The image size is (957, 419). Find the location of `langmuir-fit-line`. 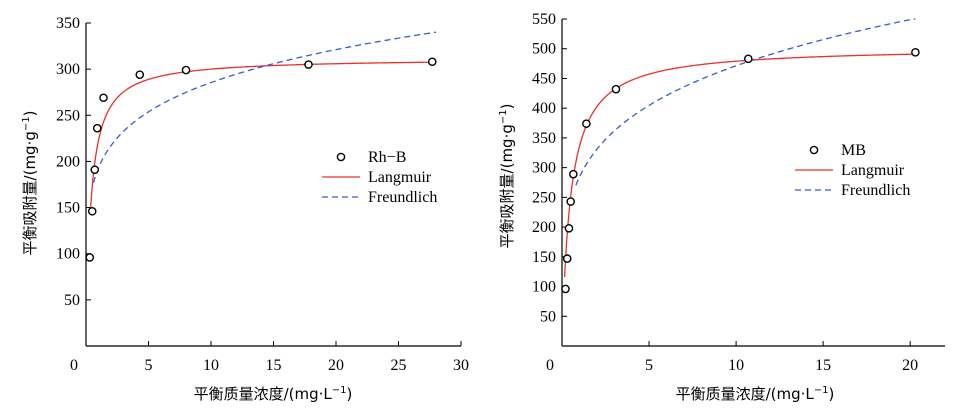

langmuir-fit-line is located at coordinates (263, 136).